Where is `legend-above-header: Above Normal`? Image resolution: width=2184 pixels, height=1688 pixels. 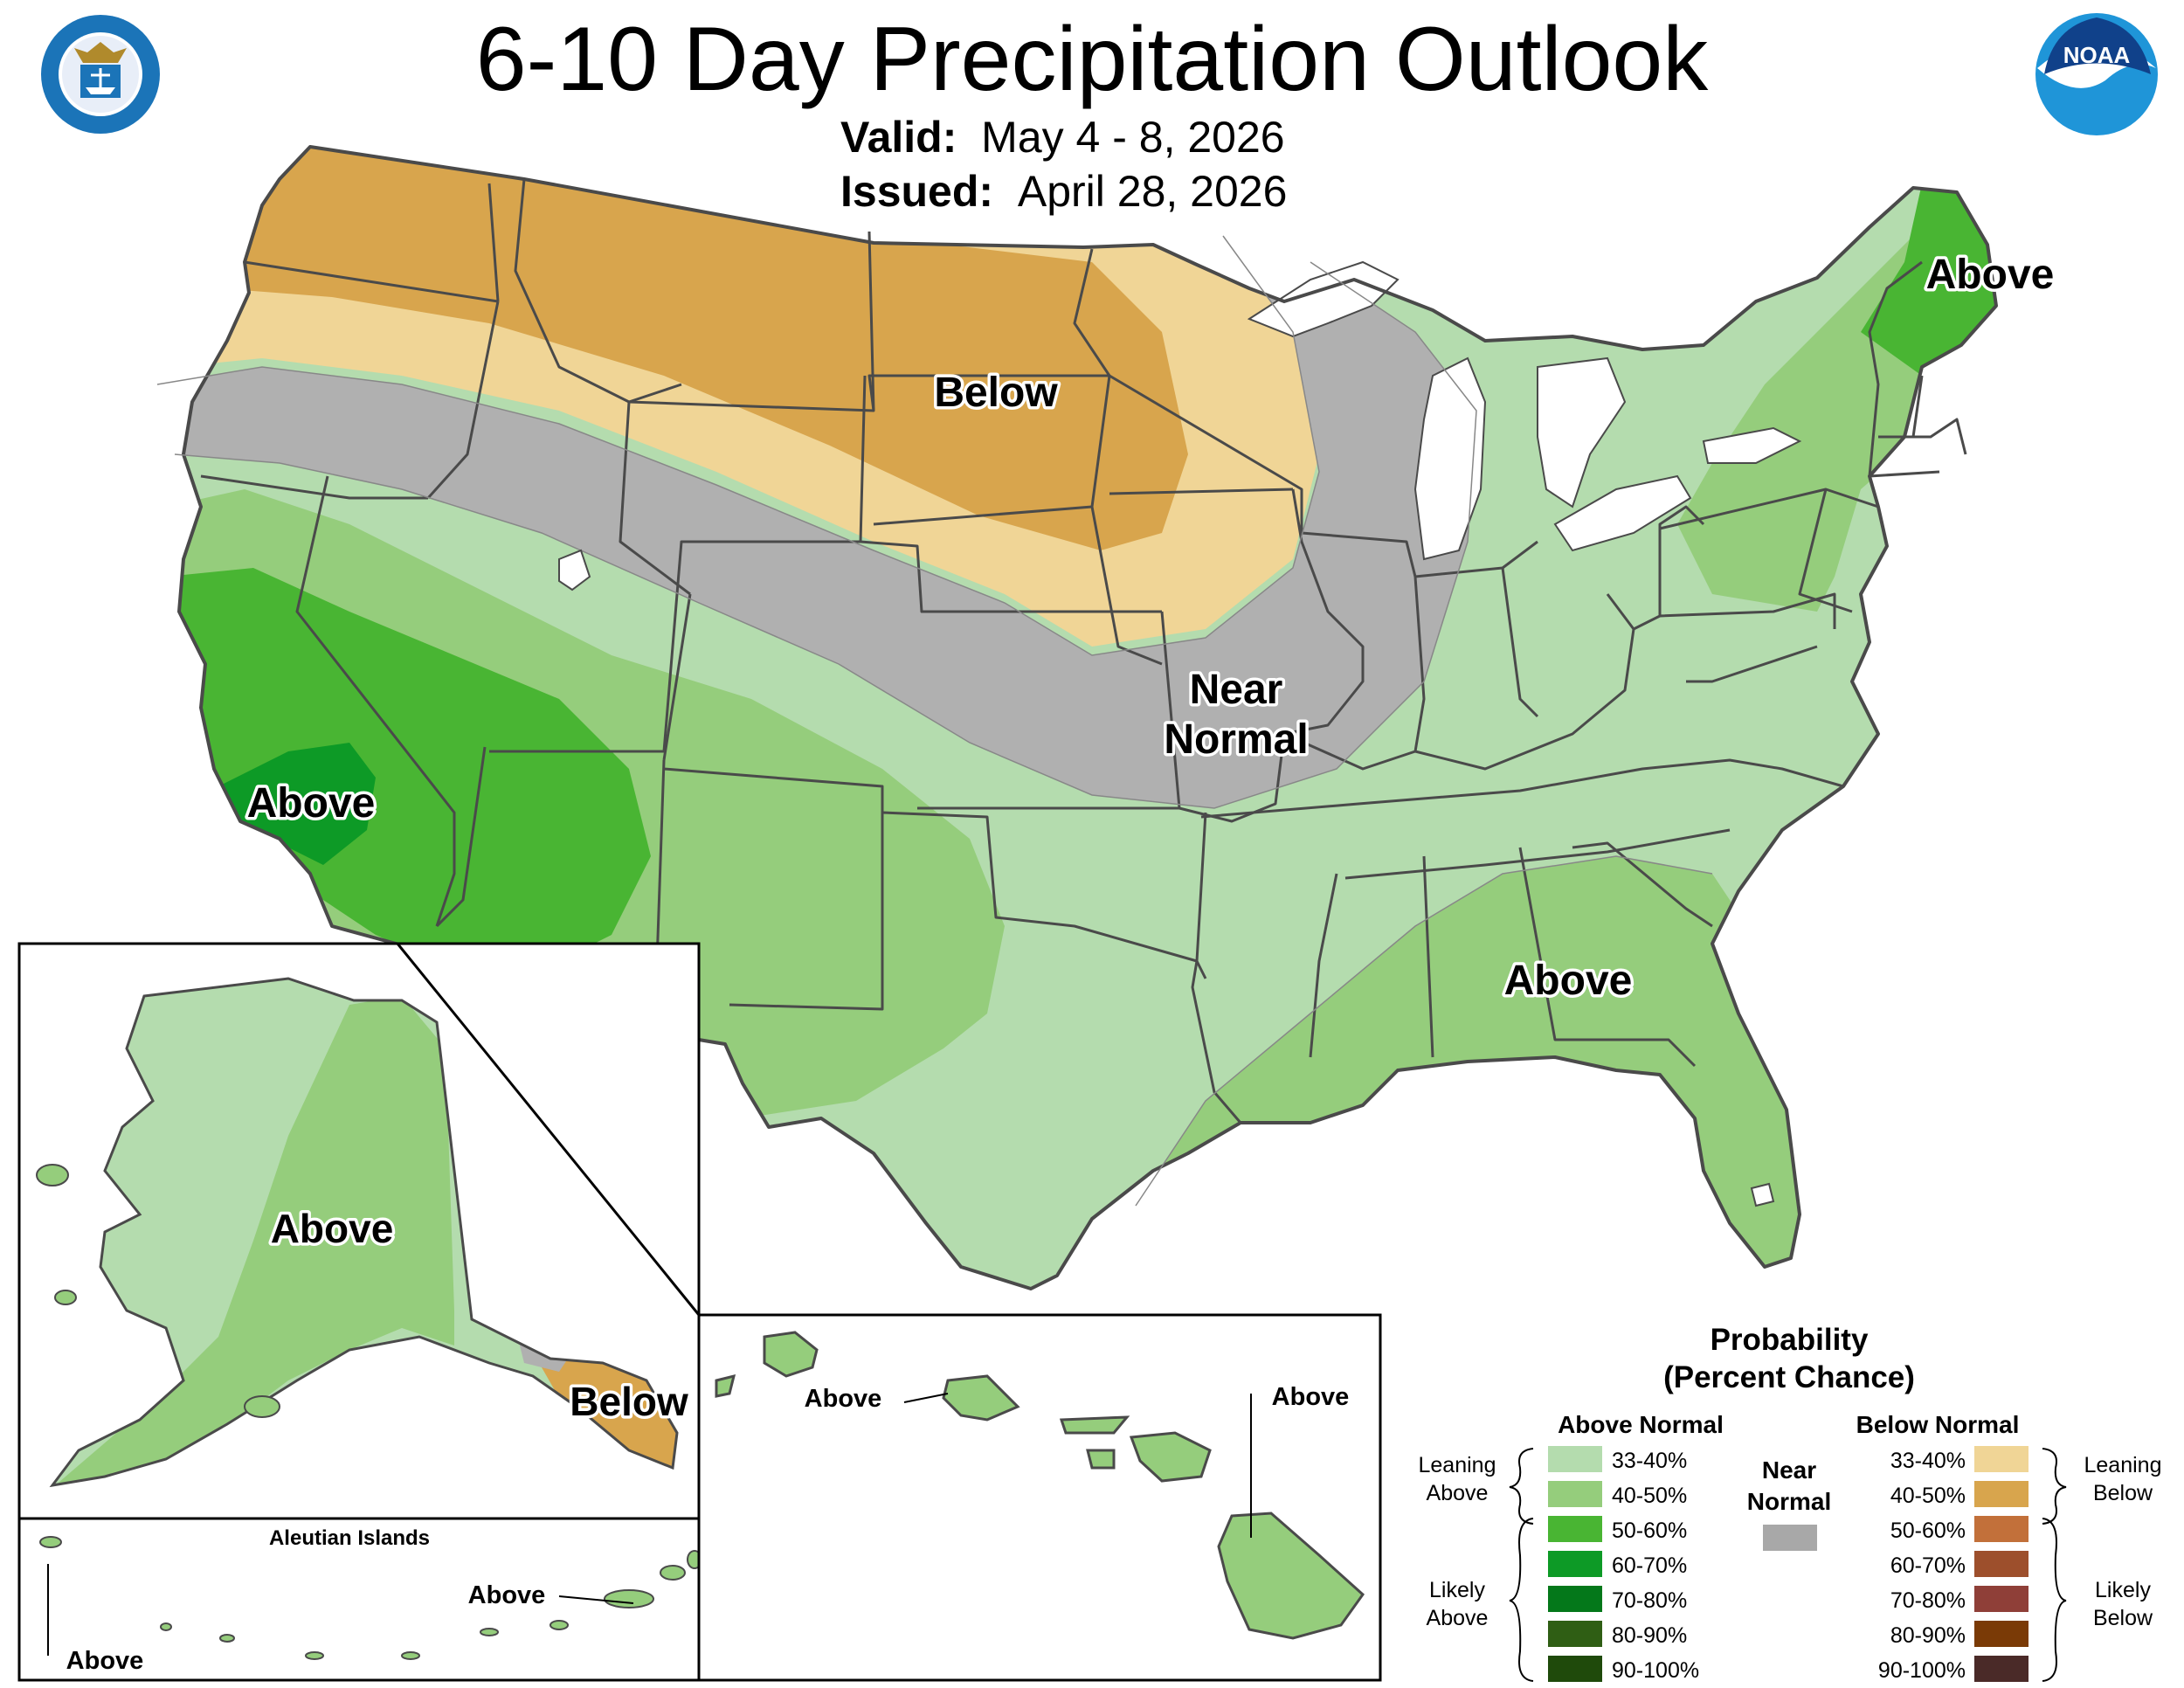
legend-above-header: Above Normal is located at coordinates (1641, 1424).